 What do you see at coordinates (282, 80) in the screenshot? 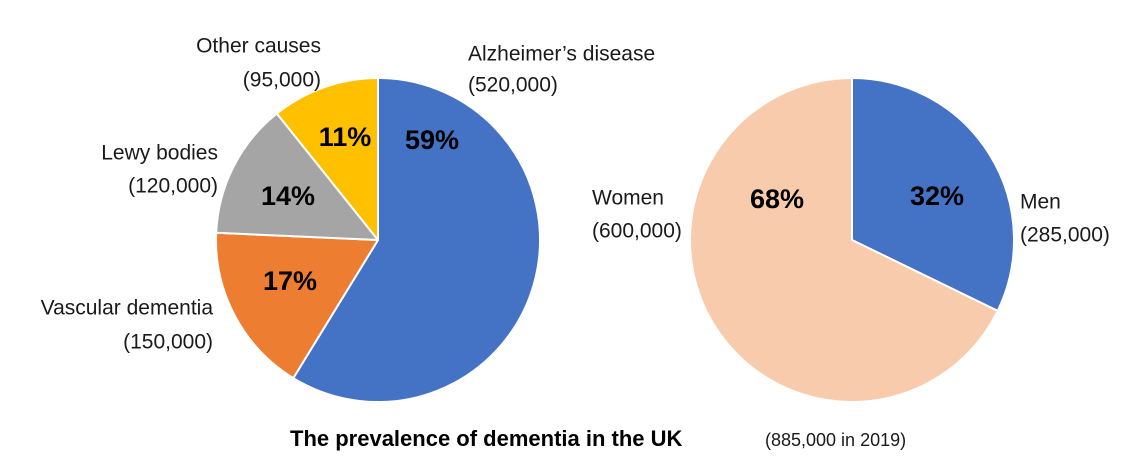
I see `value-label-other-causes: (95,000)` at bounding box center [282, 80].